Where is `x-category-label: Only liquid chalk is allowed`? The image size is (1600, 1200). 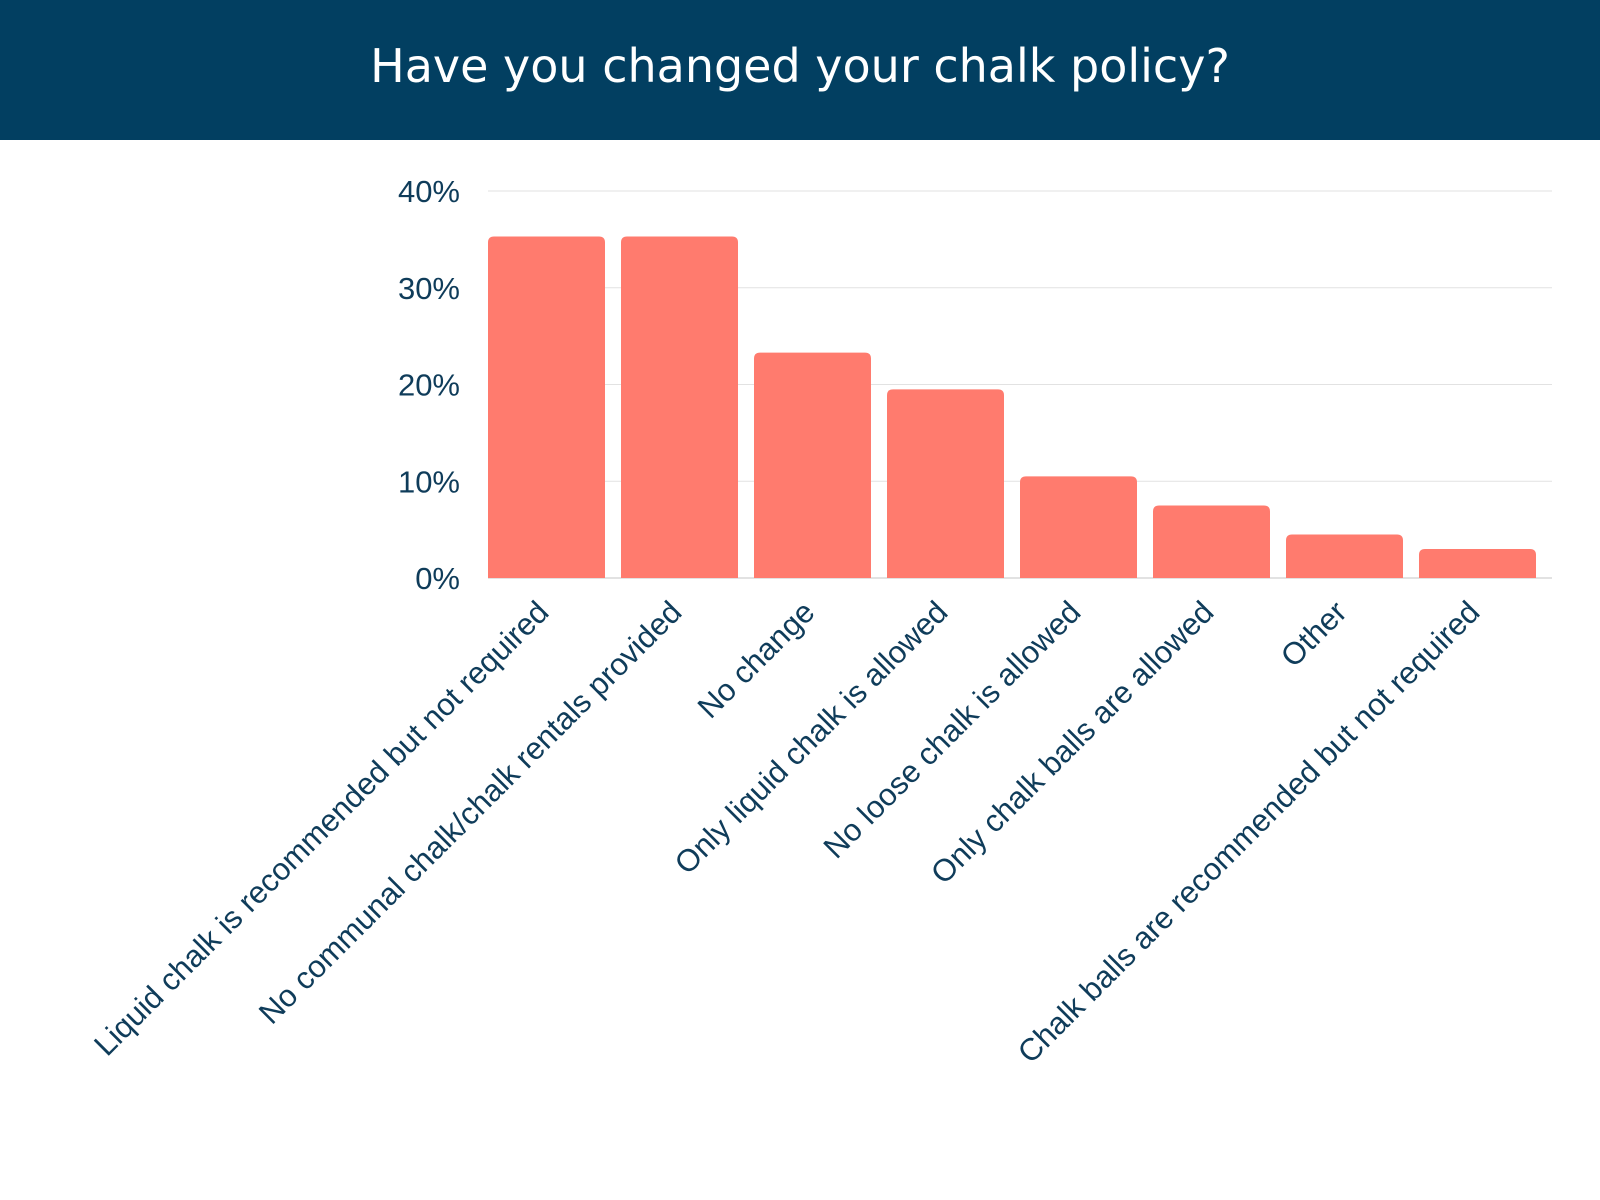
x-category-label: Only liquid chalk is allowed is located at coordinates (811, 737).